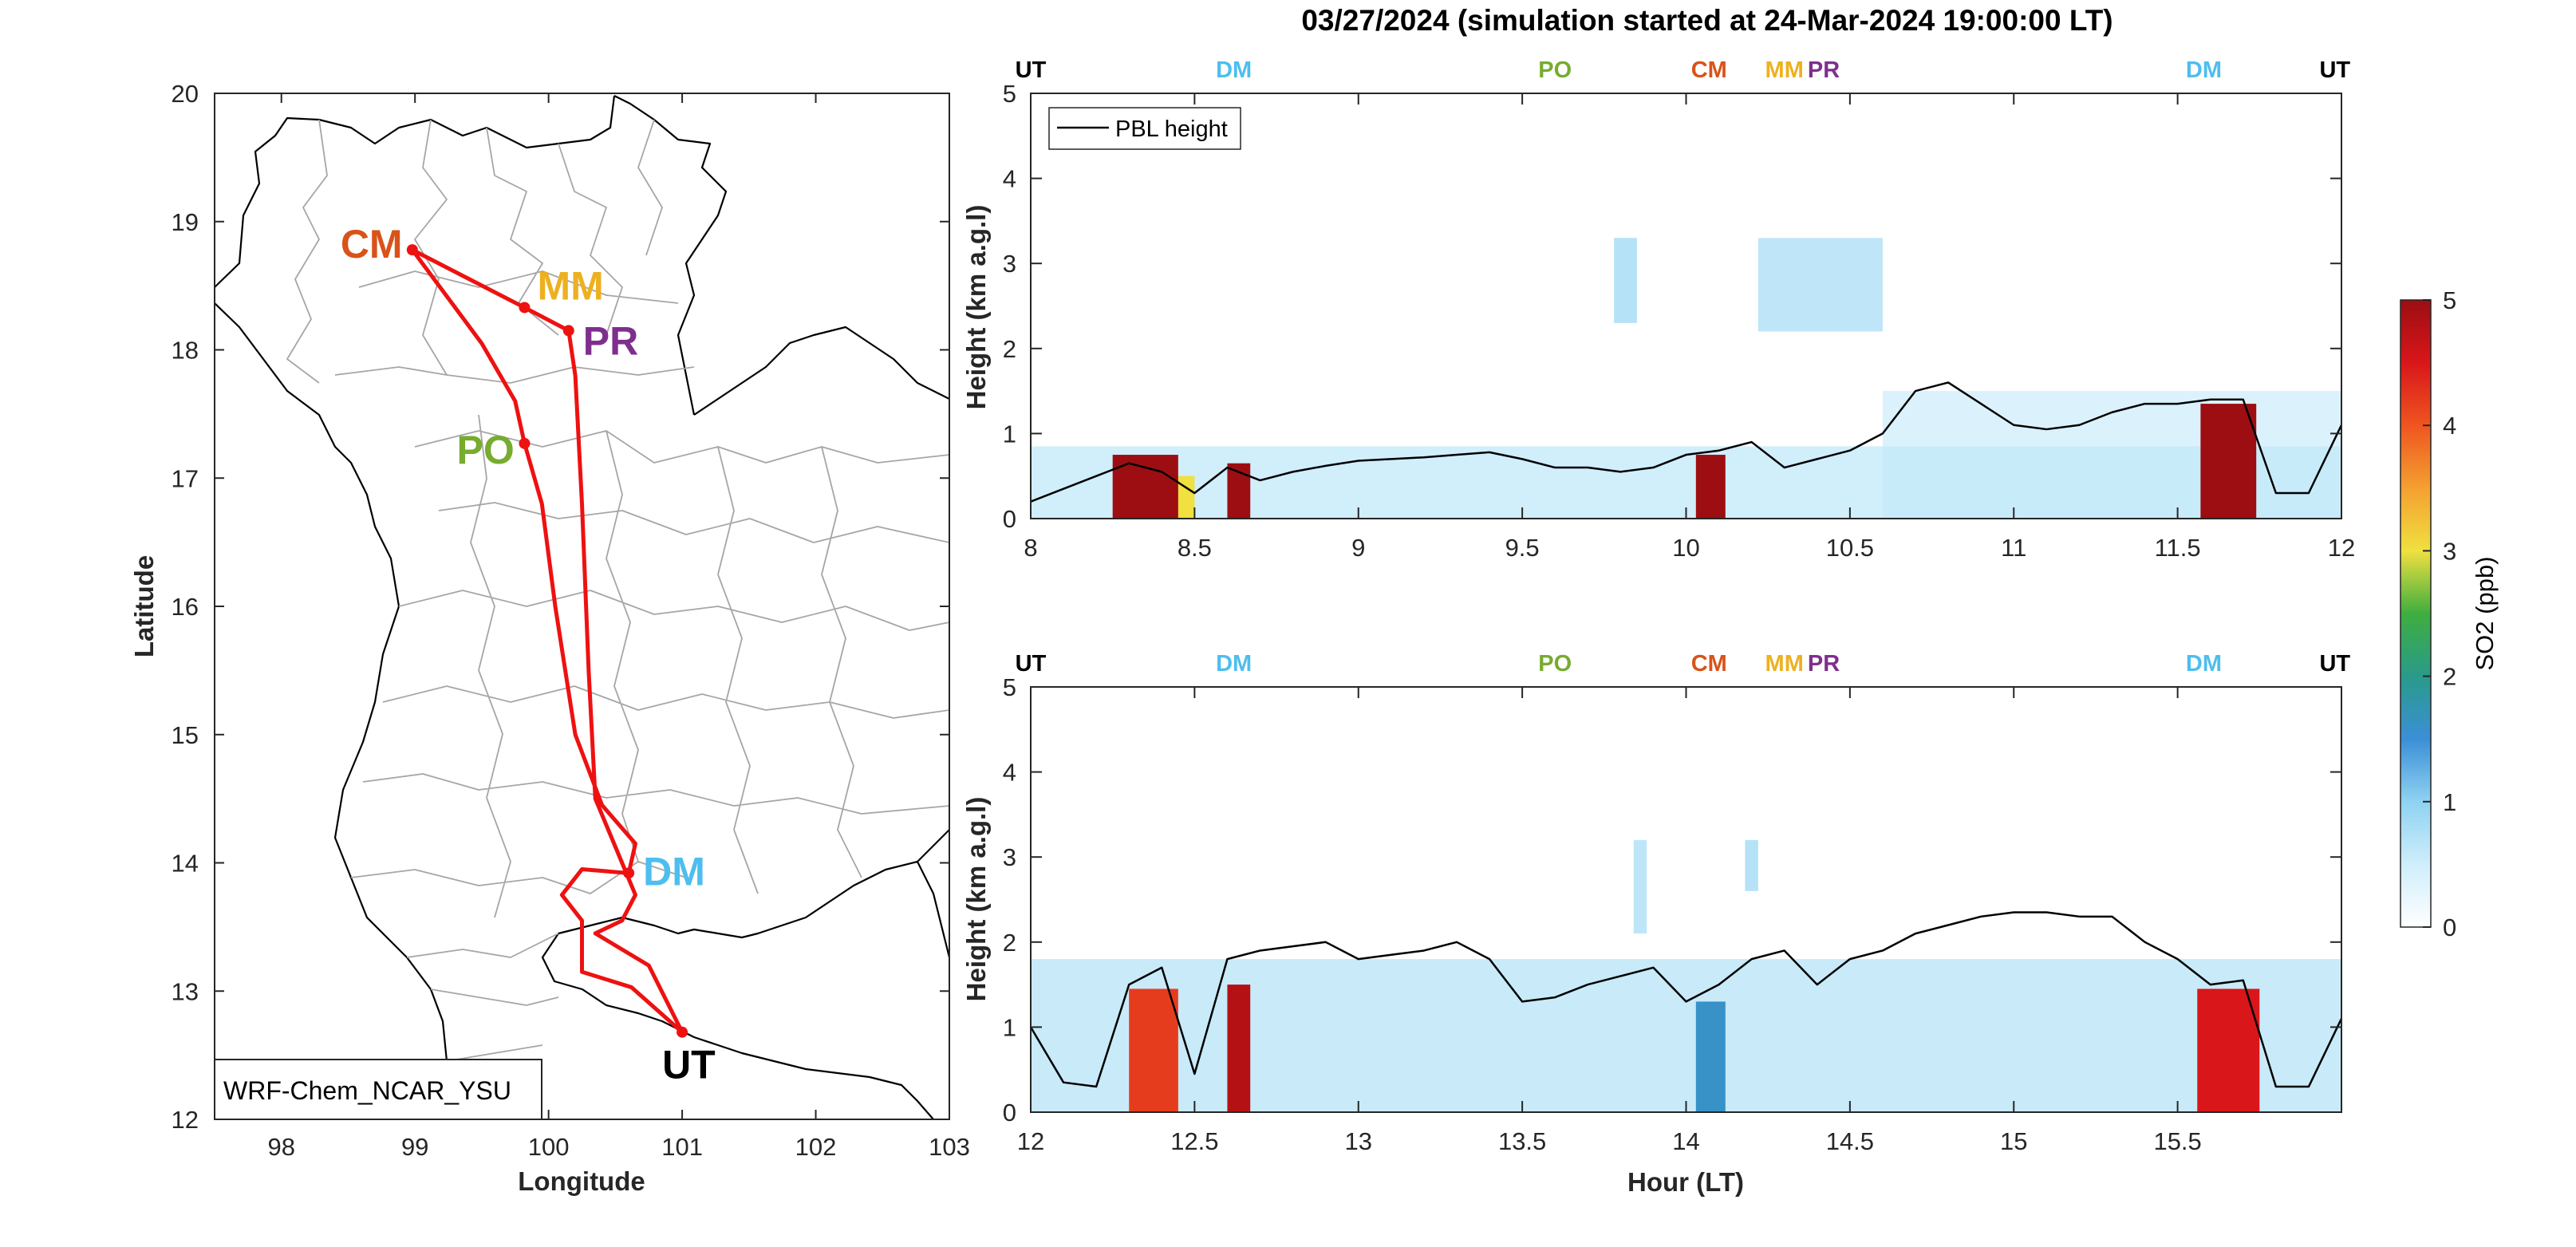 The image size is (2576, 1247). I want to click on colorbar-tick-label: 0, so click(2449, 927).